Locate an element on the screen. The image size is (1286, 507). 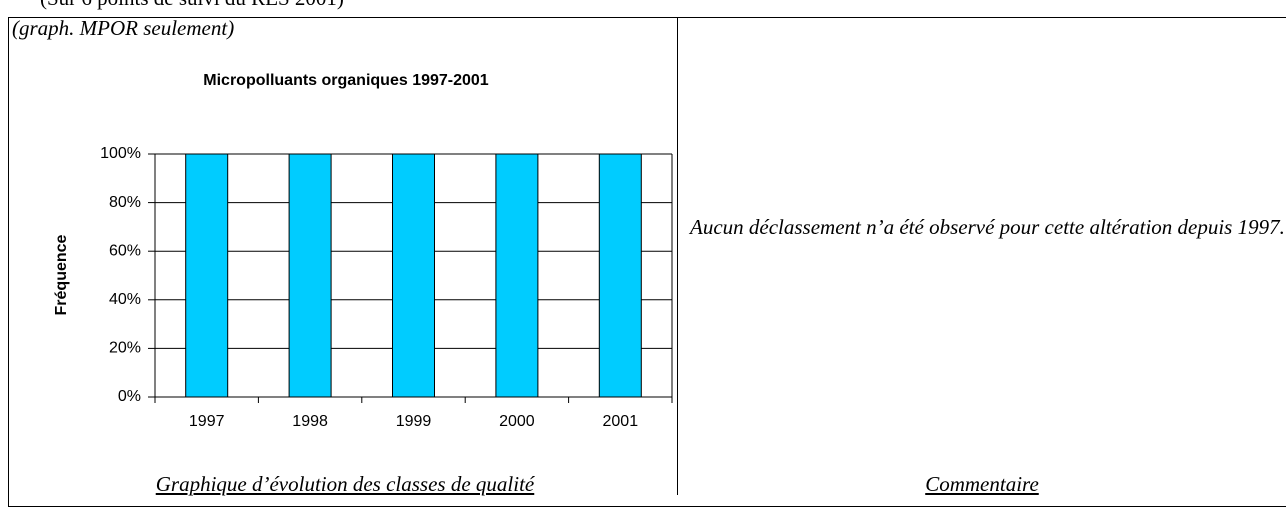
chart-title: Micropolluants organiques 1997-2001 is located at coordinates (346, 80).